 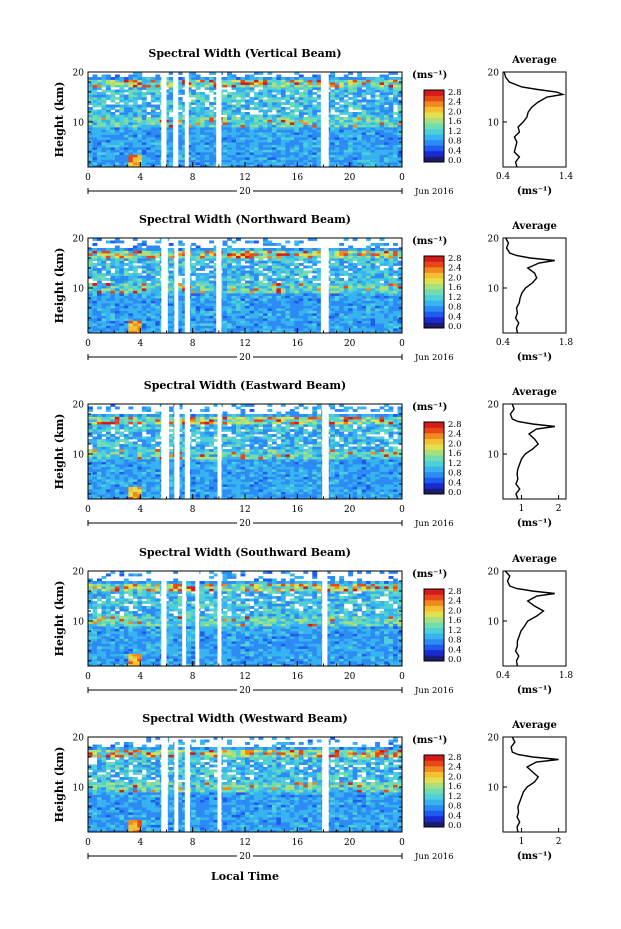 What do you see at coordinates (534, 119) in the screenshot?
I see `average-profile-line` at bounding box center [534, 119].